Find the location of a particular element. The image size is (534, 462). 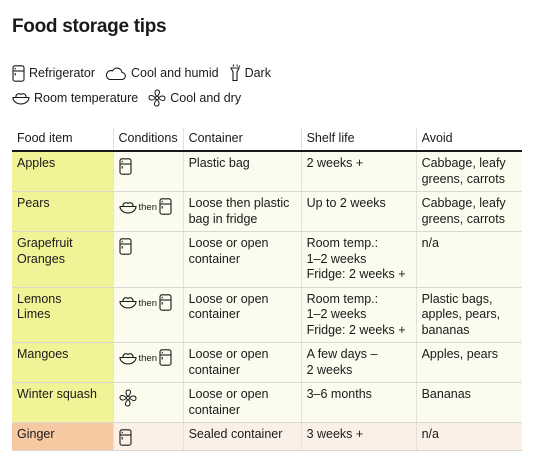

cell-text-line: 3 weeks + is located at coordinates (335, 434).